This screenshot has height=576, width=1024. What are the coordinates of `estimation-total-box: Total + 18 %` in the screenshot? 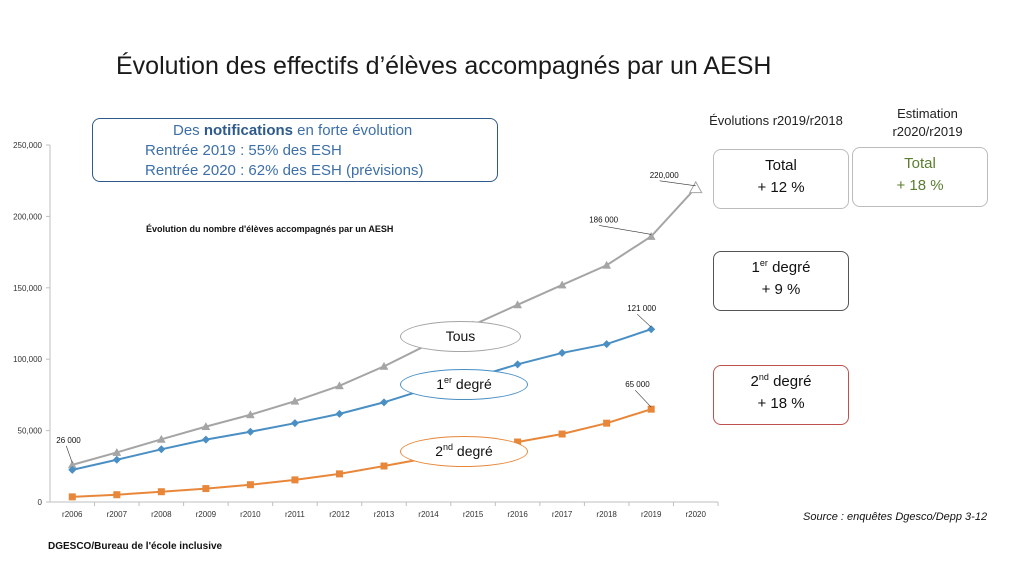 It's located at (920, 177).